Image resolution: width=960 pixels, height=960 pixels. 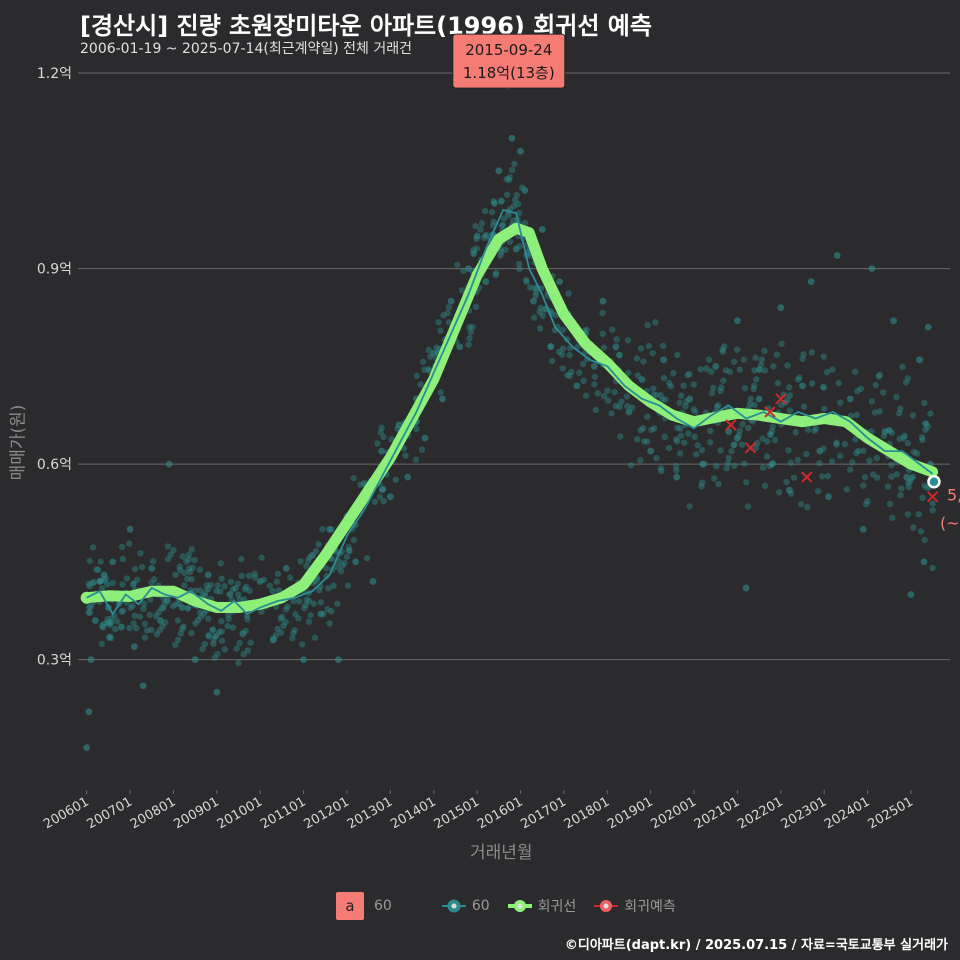 I want to click on legend: a 60 60 회귀선 회귀예측, so click(x=506, y=906).